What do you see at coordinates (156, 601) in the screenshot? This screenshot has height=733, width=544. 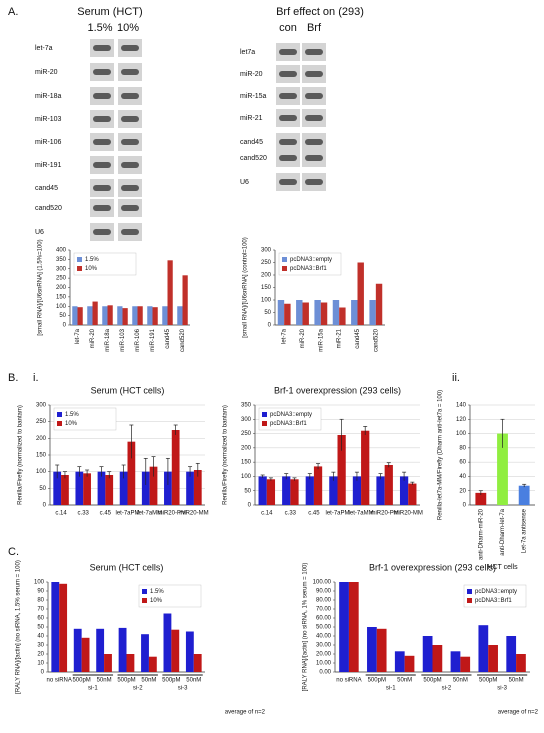 I see `legend-label: 10%` at bounding box center [156, 601].